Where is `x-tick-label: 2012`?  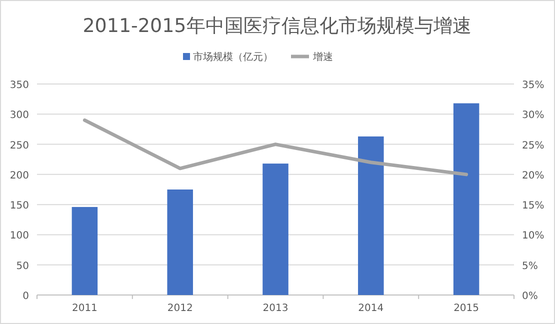 x-tick-label: 2012 is located at coordinates (180, 308).